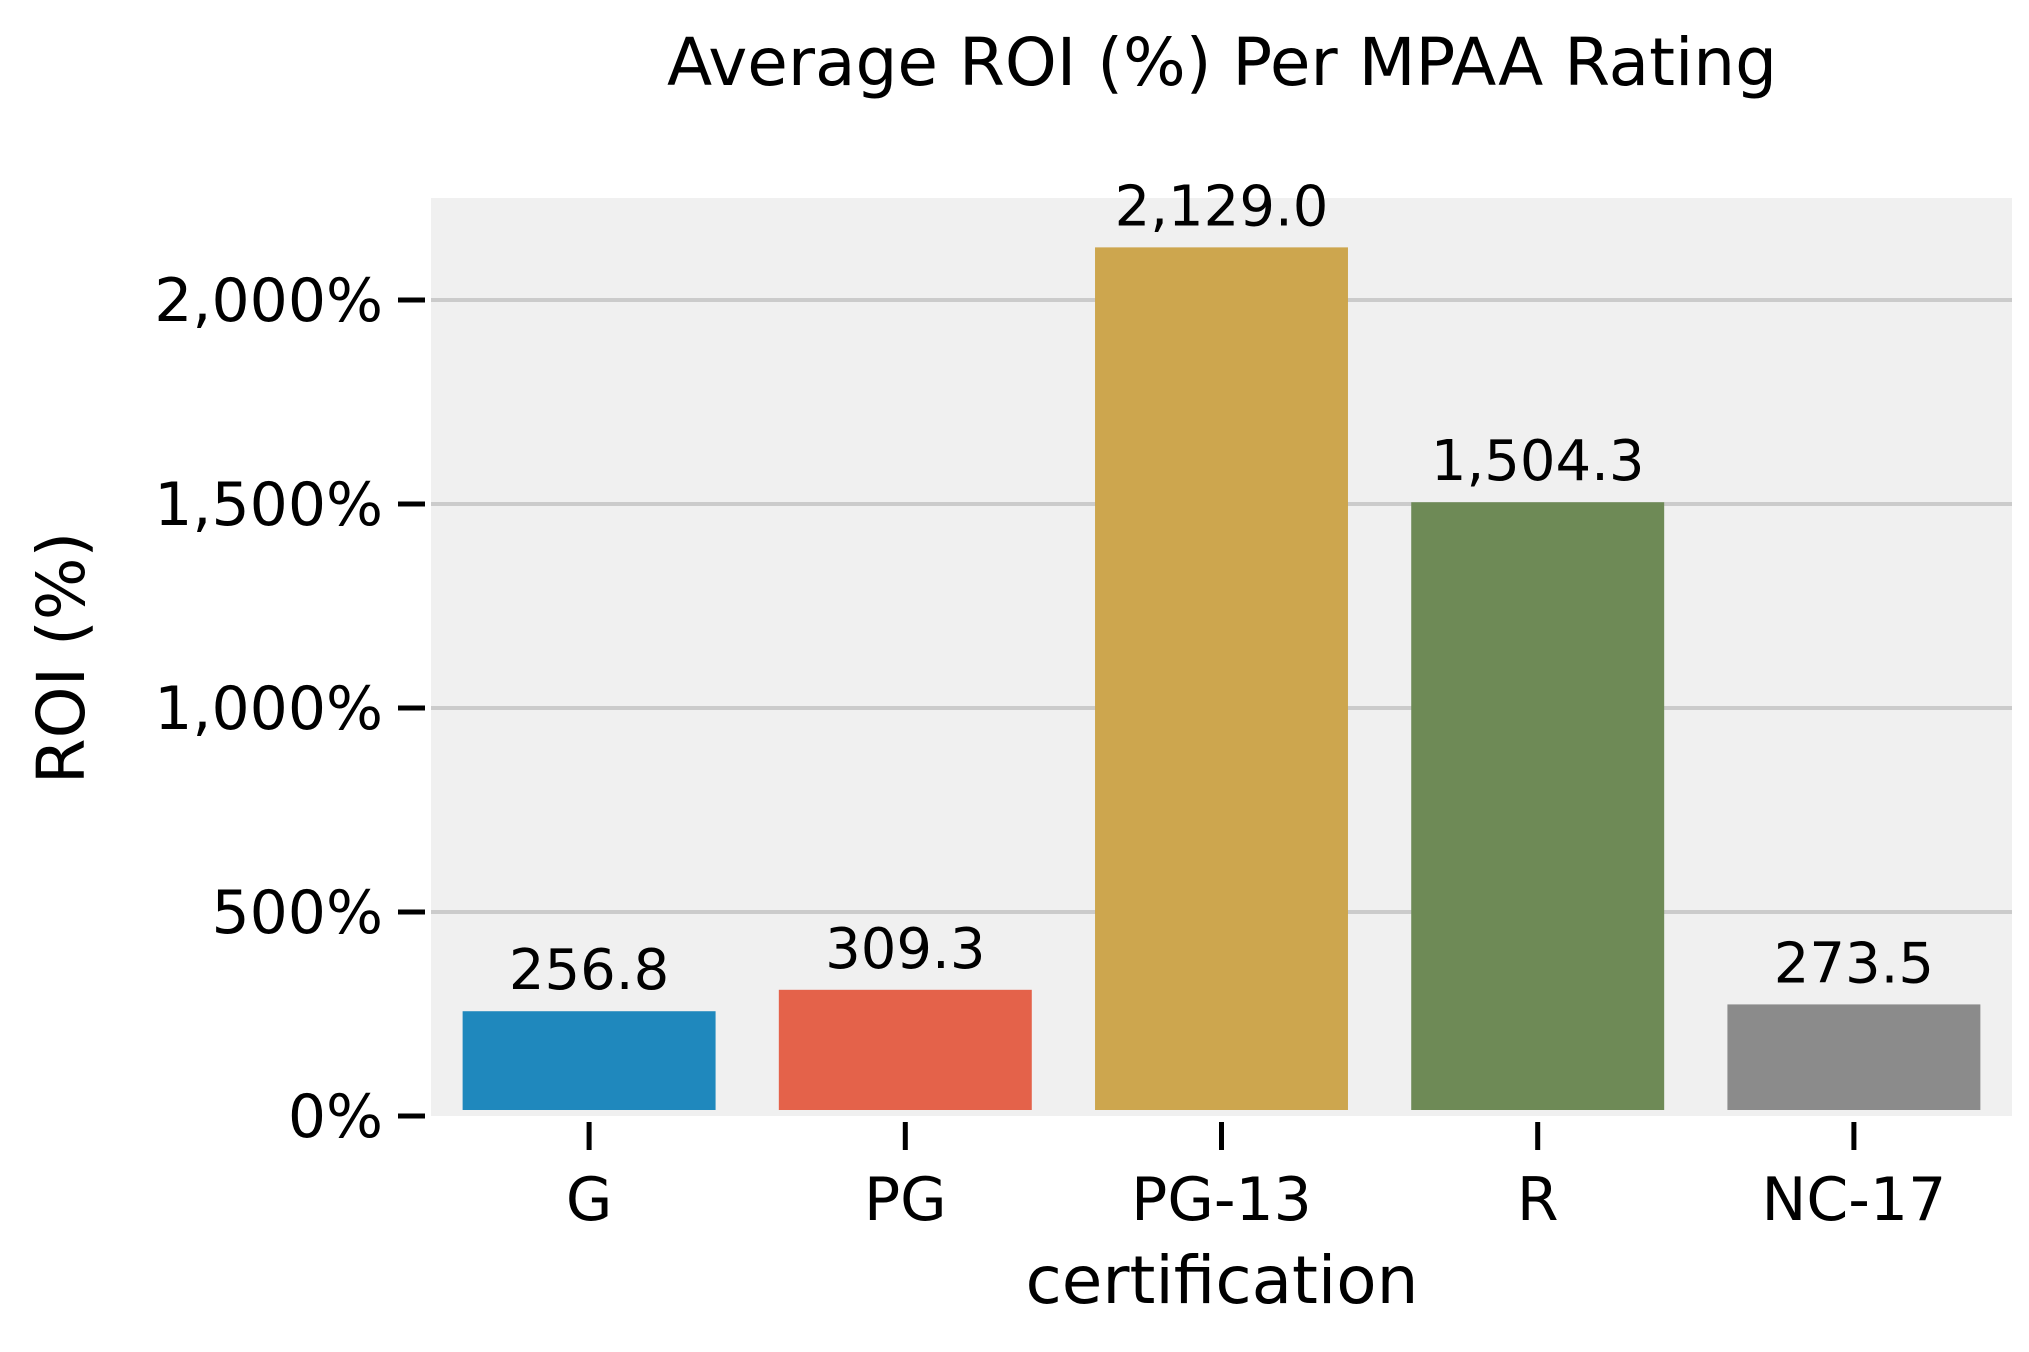 The height and width of the screenshot is (1352, 2029). Describe the element at coordinates (1538, 461) in the screenshot. I see `data-label: 1,504.3` at that location.